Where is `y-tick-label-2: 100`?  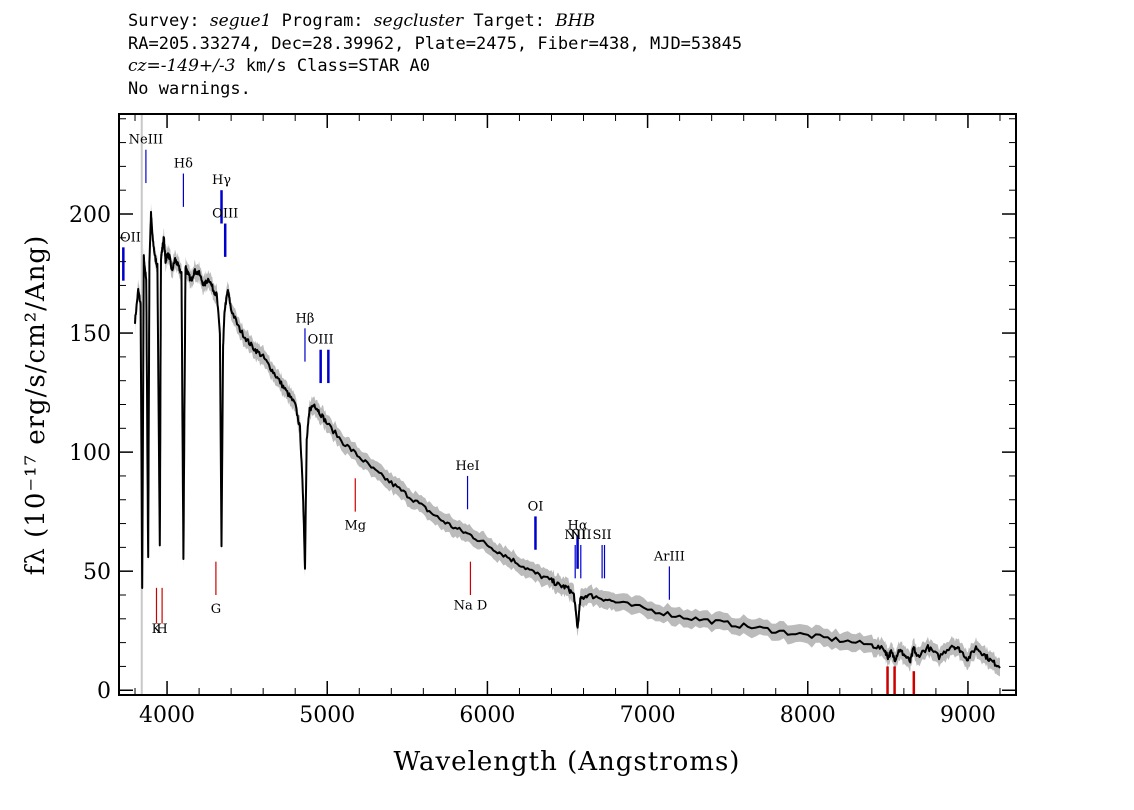
y-tick-label-2: 100 is located at coordinates (90, 453).